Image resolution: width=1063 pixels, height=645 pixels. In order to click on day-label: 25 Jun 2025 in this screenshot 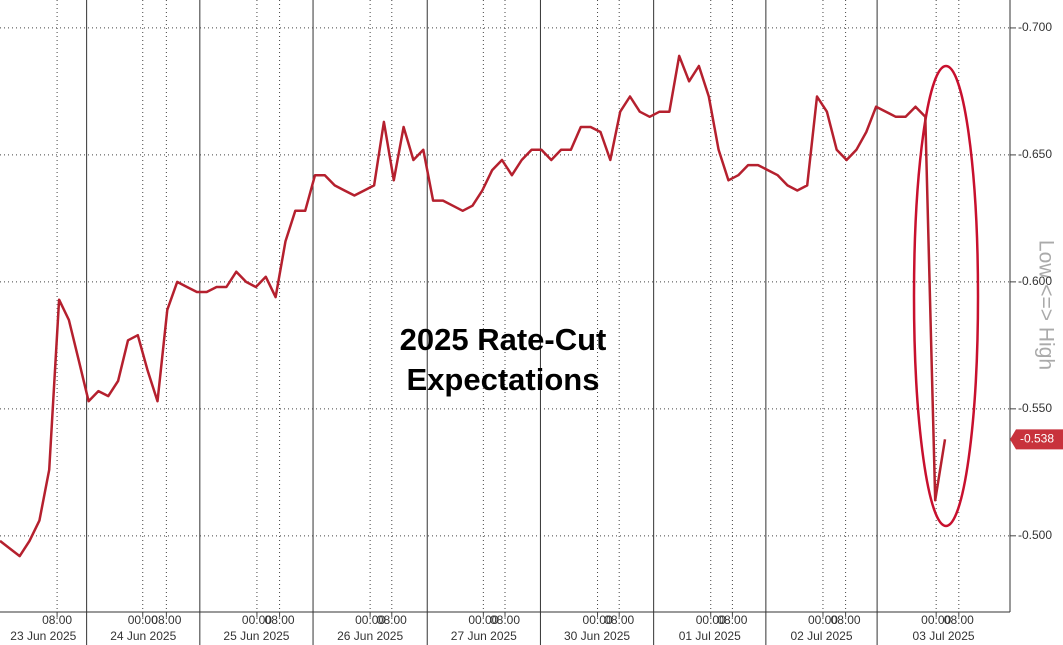, I will do `click(256, 636)`.